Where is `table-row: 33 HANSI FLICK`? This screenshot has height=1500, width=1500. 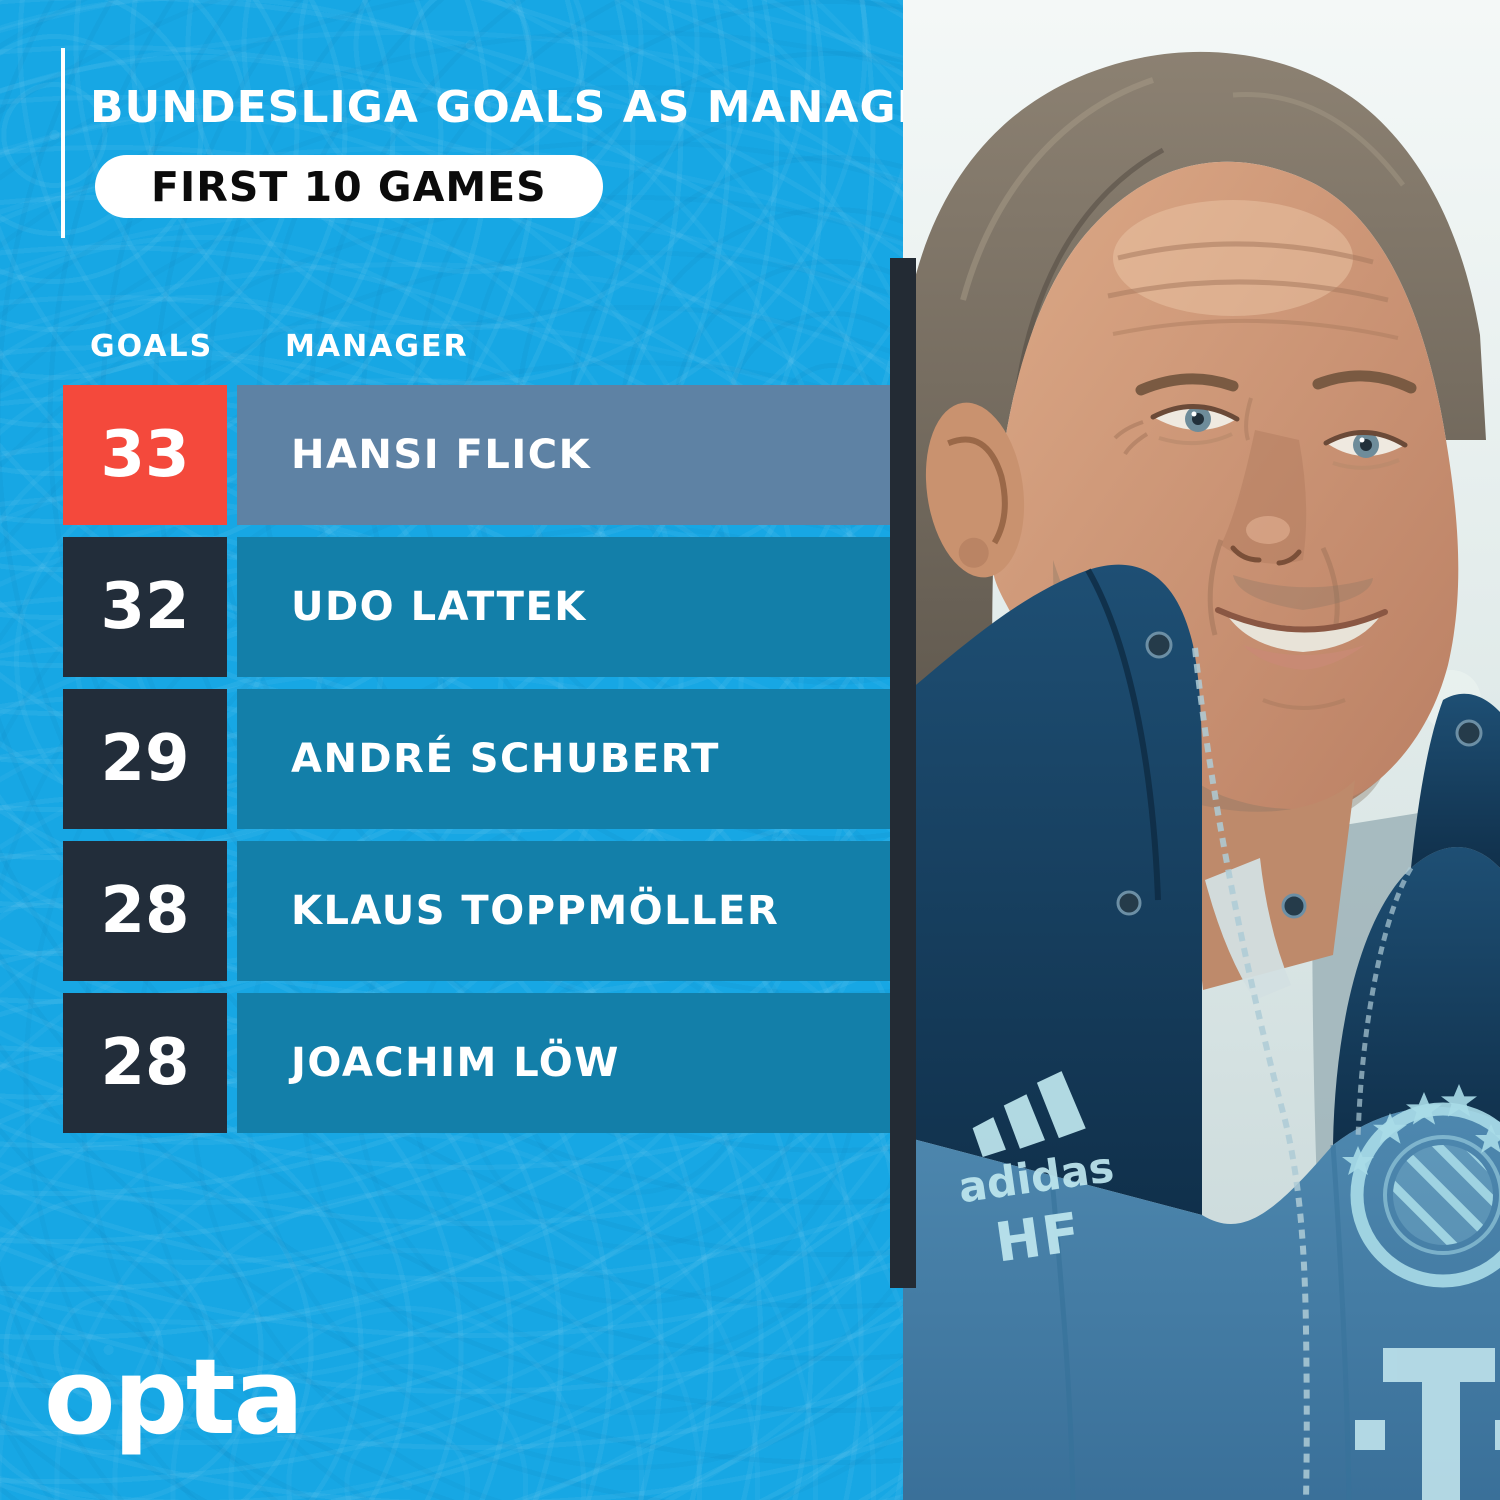
table-row: 33 HANSI FLICK is located at coordinates (476, 455).